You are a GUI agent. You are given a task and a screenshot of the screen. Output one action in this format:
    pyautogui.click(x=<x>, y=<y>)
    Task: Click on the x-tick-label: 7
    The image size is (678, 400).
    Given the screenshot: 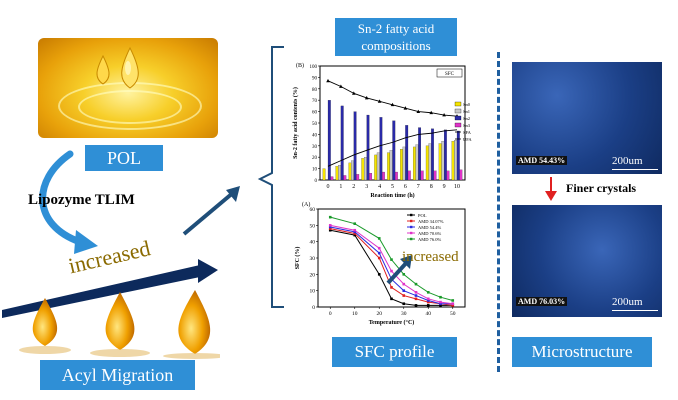 What is the action you would take?
    pyautogui.click(x=418, y=187)
    